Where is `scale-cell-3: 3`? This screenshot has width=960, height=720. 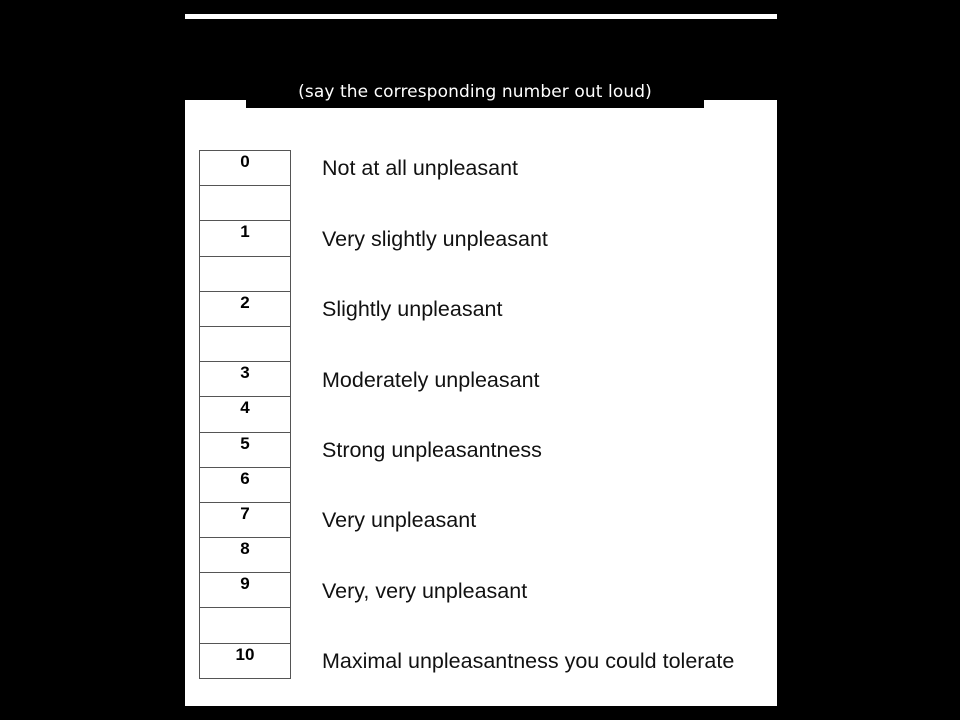 scale-cell-3: 3 is located at coordinates (245, 379).